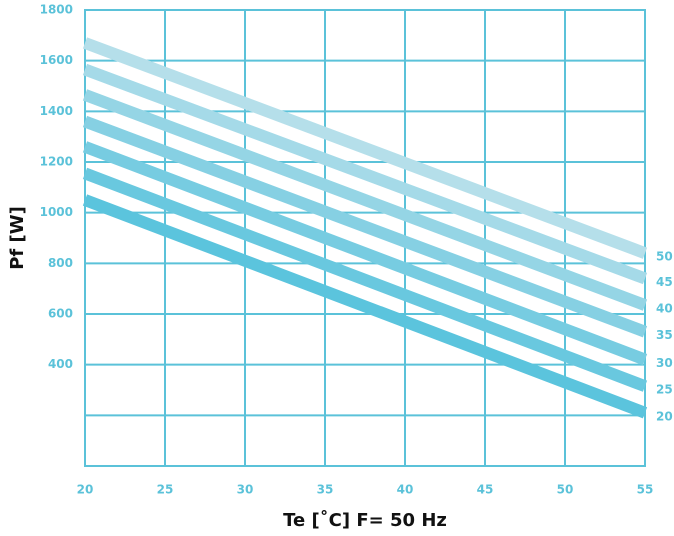 This screenshot has width=674, height=536. Describe the element at coordinates (664, 282) in the screenshot. I see `series-label: 45` at that location.